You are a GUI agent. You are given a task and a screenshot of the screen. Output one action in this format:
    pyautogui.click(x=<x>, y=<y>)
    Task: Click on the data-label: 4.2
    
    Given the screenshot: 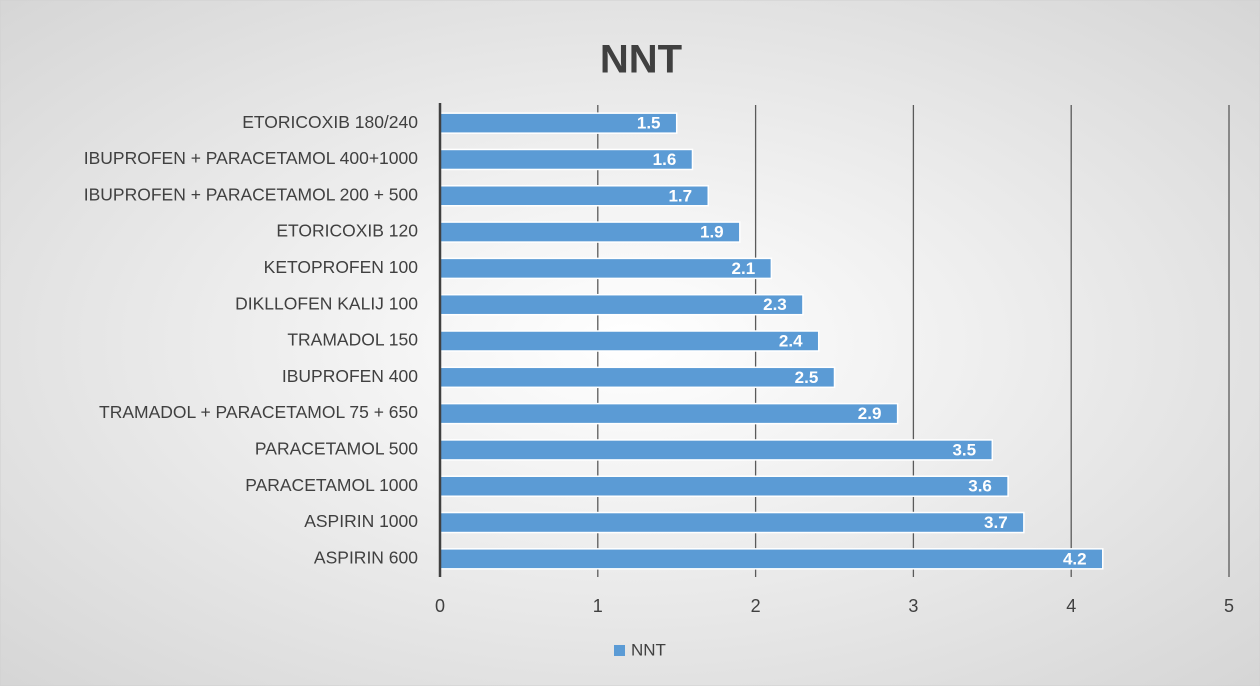 What is the action you would take?
    pyautogui.click(x=1075, y=558)
    